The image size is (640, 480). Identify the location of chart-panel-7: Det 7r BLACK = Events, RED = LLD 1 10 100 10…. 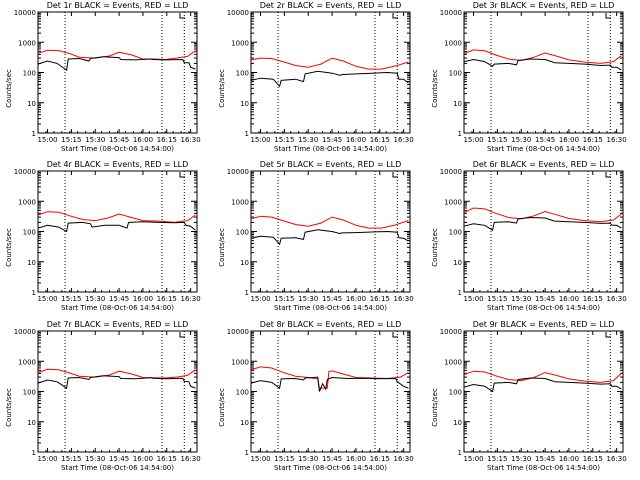
(103, 396).